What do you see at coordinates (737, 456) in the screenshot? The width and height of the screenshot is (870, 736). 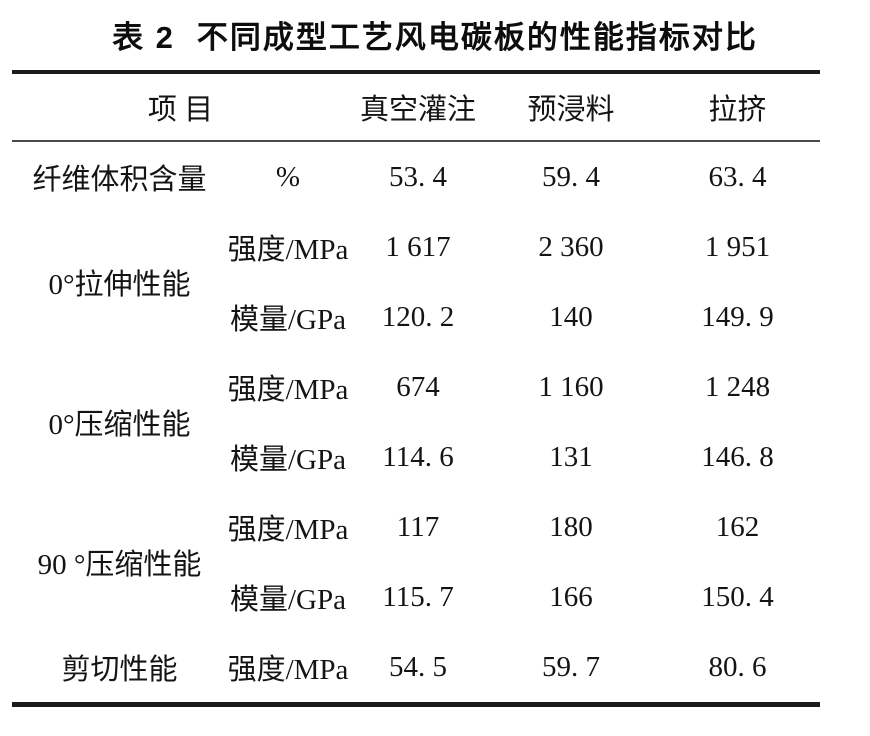 I see `value-pultrusion: 146. 8` at bounding box center [737, 456].